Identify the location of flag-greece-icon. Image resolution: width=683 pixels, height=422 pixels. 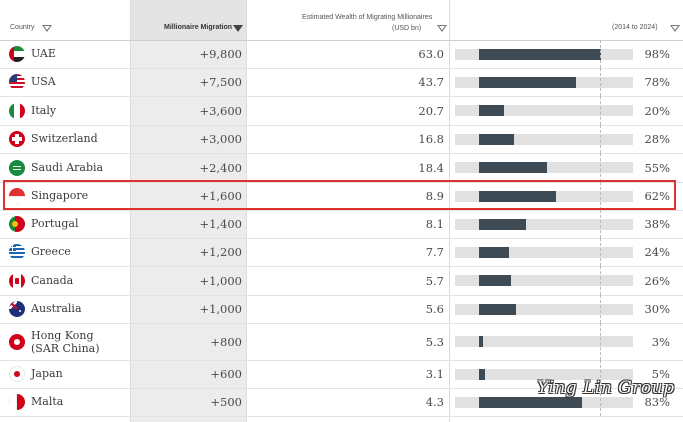
(17, 252).